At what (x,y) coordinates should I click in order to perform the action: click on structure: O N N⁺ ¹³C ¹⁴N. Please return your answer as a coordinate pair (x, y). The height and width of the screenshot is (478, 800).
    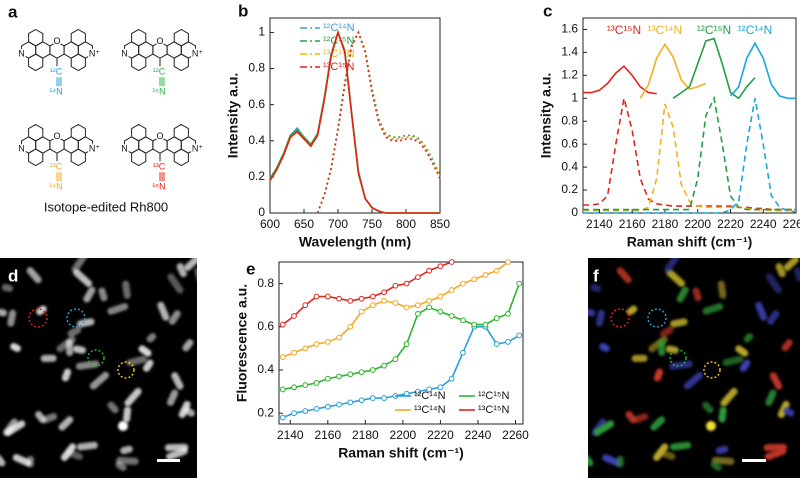
    Looking at the image, I should click on (59, 157).